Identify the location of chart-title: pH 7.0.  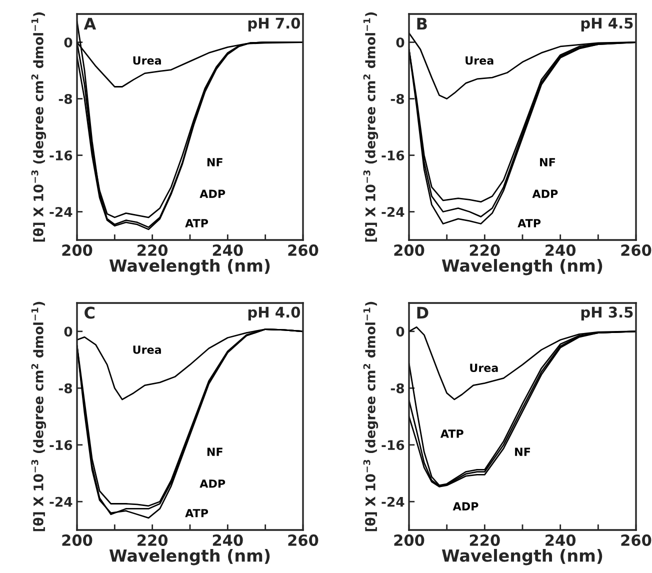
(274, 25).